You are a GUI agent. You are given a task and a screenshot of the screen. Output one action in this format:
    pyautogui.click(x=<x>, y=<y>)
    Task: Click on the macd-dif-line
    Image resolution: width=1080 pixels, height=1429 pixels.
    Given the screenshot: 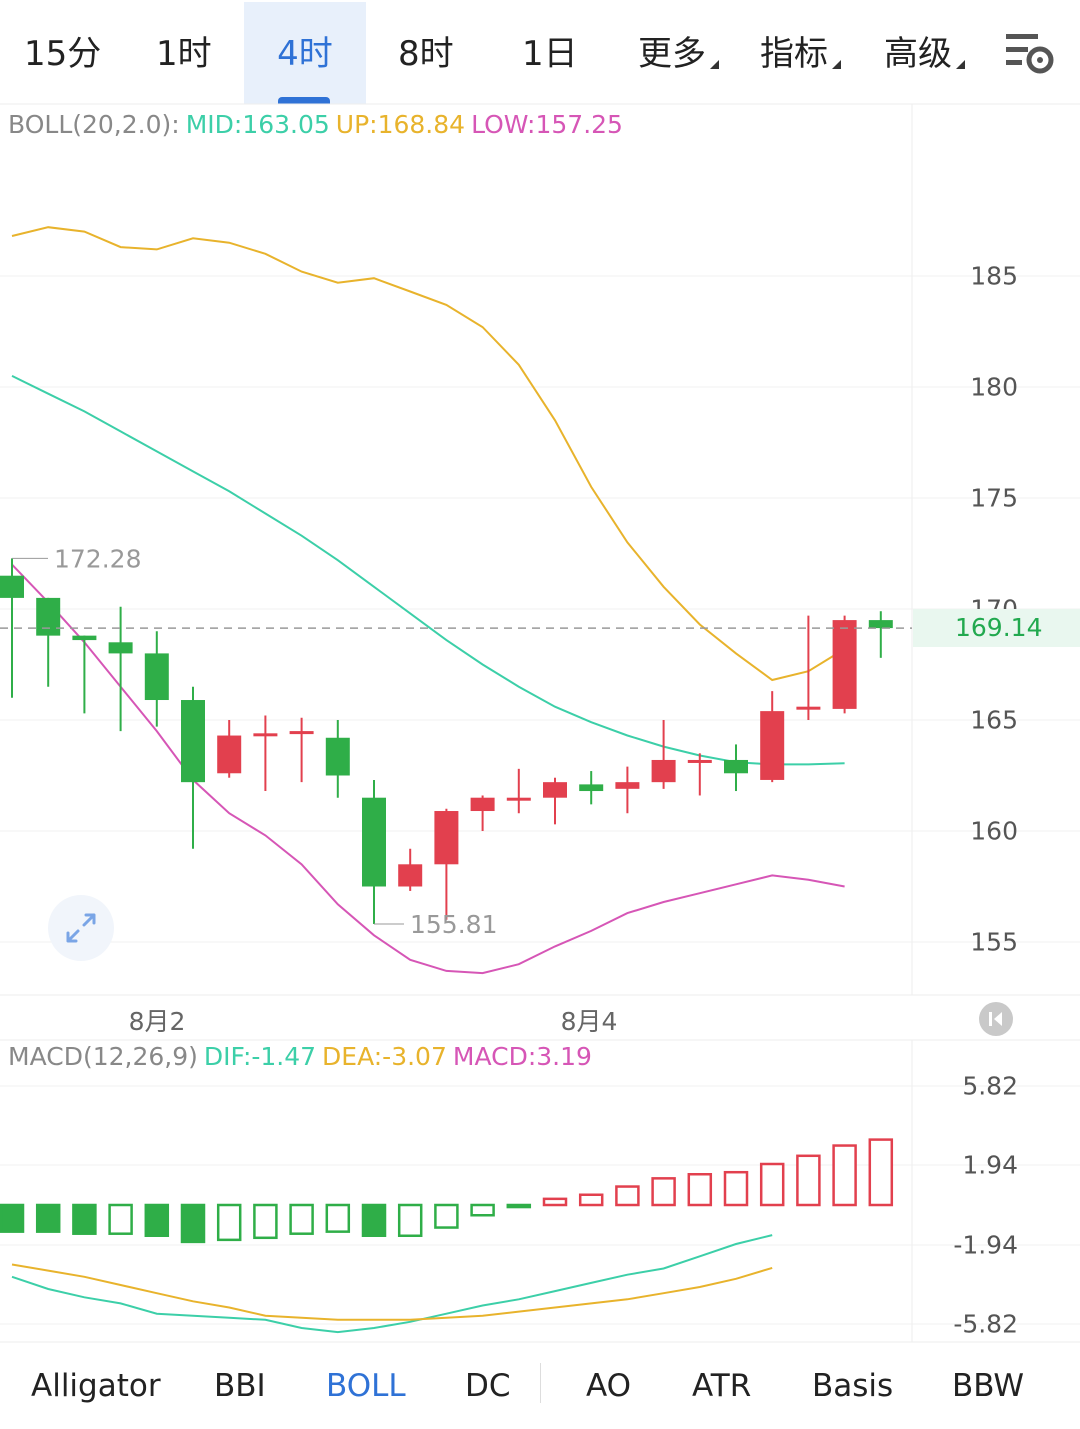 What is the action you would take?
    pyautogui.click(x=392, y=1284)
    